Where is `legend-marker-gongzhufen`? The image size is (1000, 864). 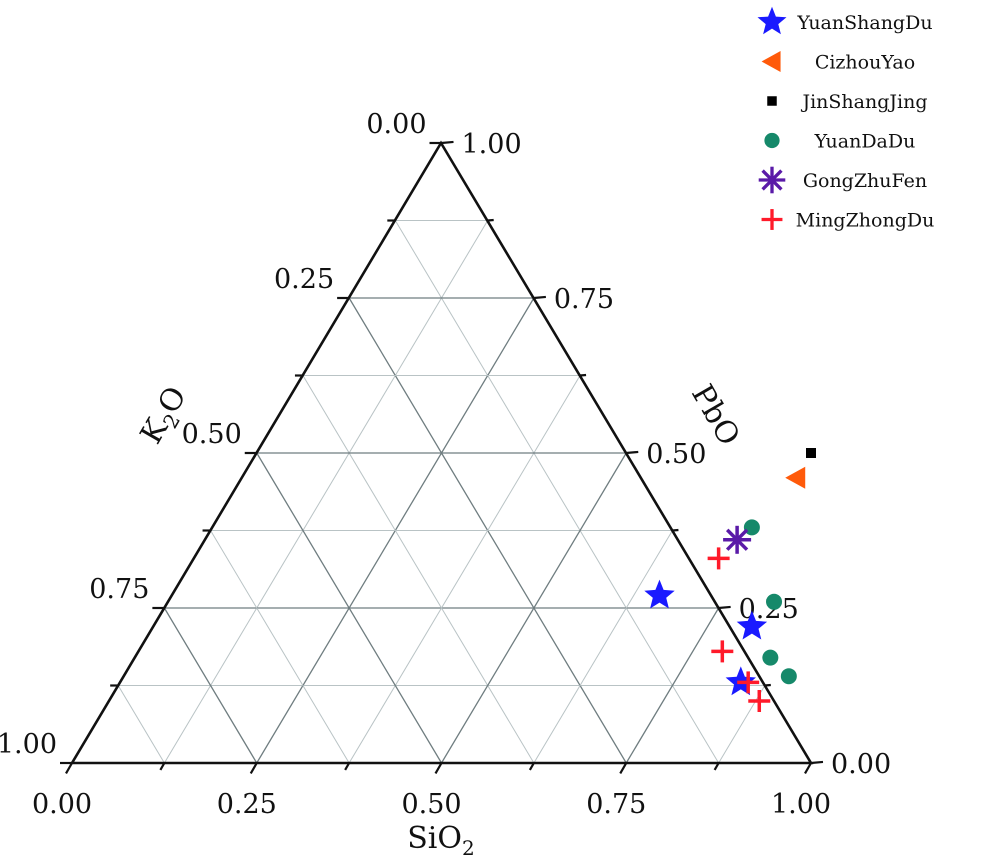 legend-marker-gongzhufen is located at coordinates (772, 180).